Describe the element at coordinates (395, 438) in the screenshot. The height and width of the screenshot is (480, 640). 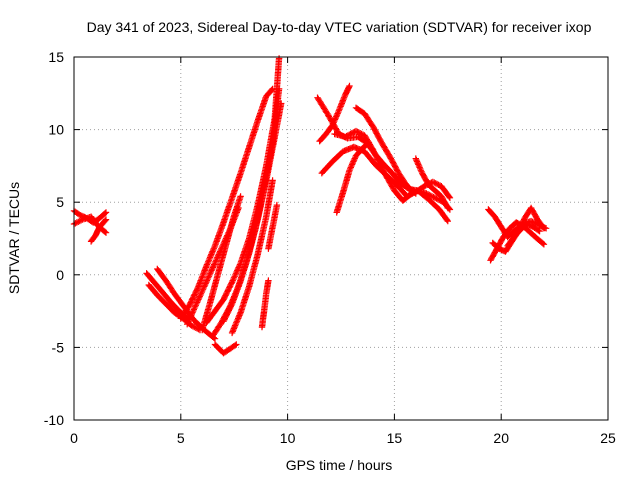
I see `x-tick-label: 15` at that location.